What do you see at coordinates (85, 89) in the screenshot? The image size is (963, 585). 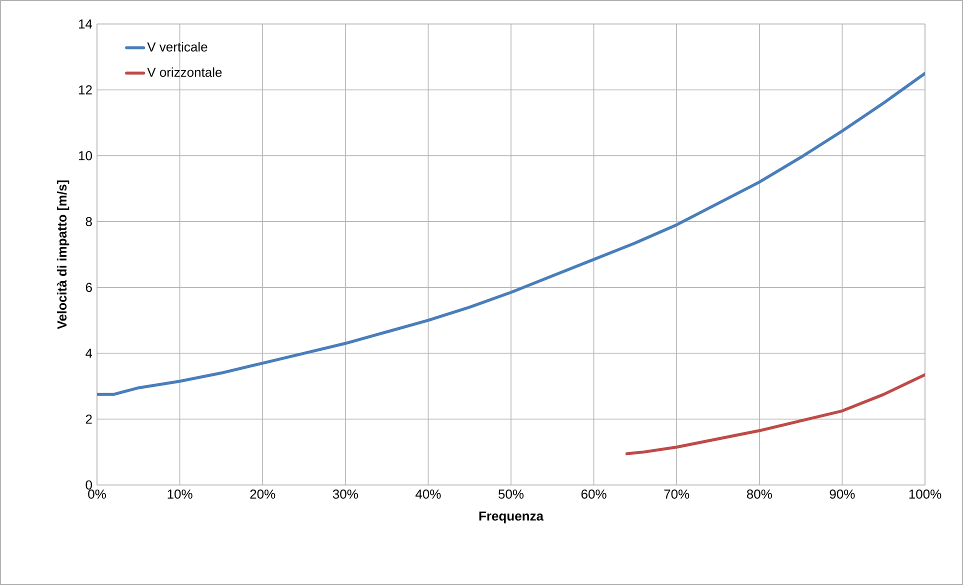 I see `y-tick-label: 12` at bounding box center [85, 89].